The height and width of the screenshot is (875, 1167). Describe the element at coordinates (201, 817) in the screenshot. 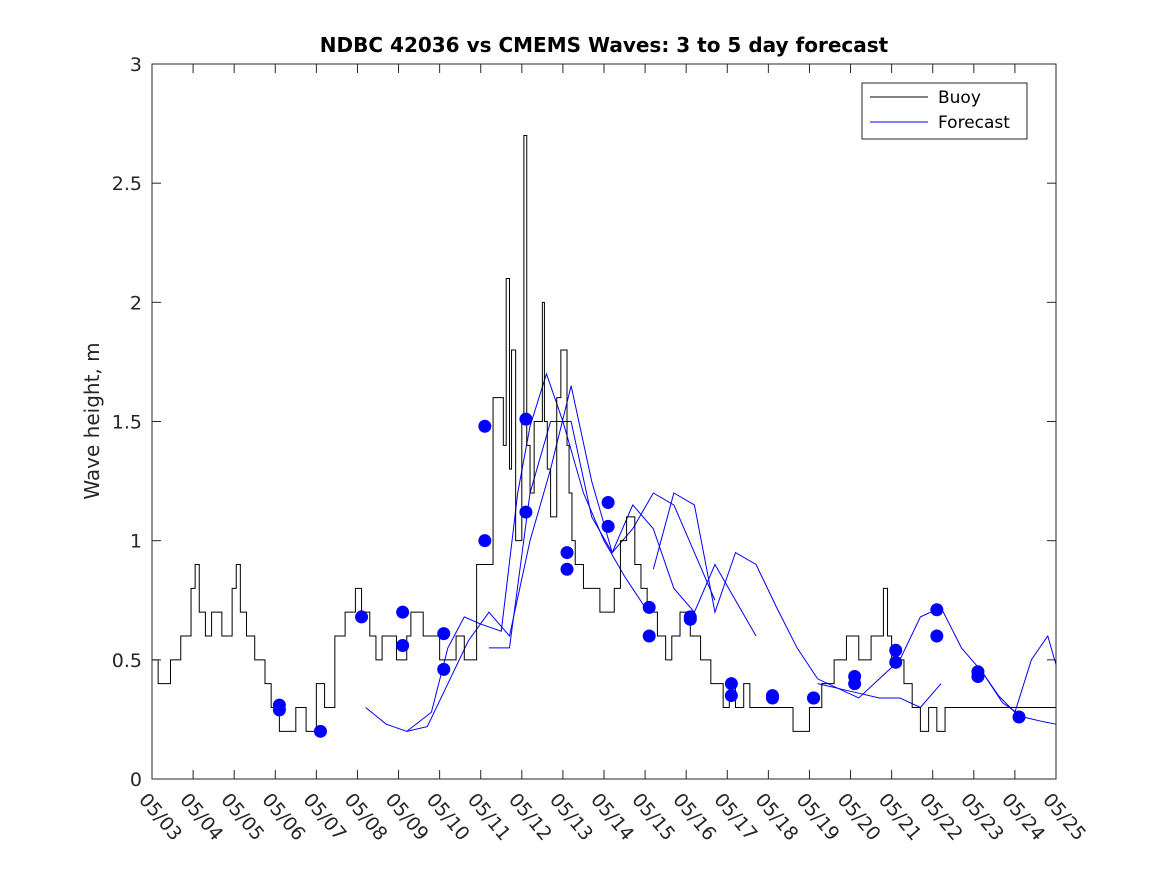

I see `x-tick-label: 05/04` at that location.